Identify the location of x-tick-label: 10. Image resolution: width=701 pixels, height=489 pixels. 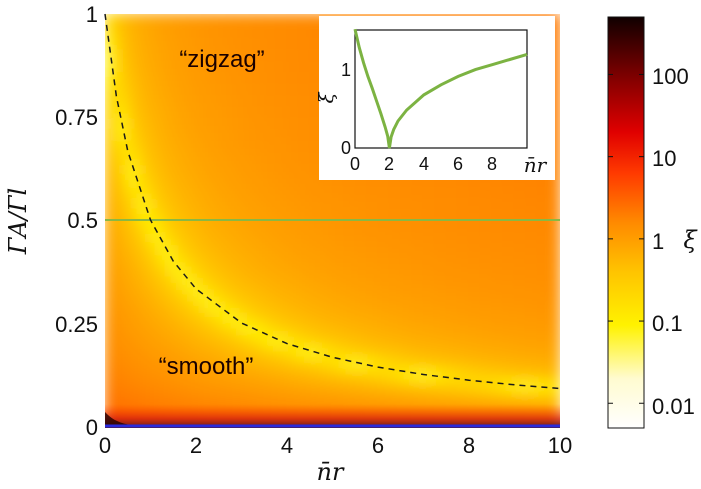
(560, 445).